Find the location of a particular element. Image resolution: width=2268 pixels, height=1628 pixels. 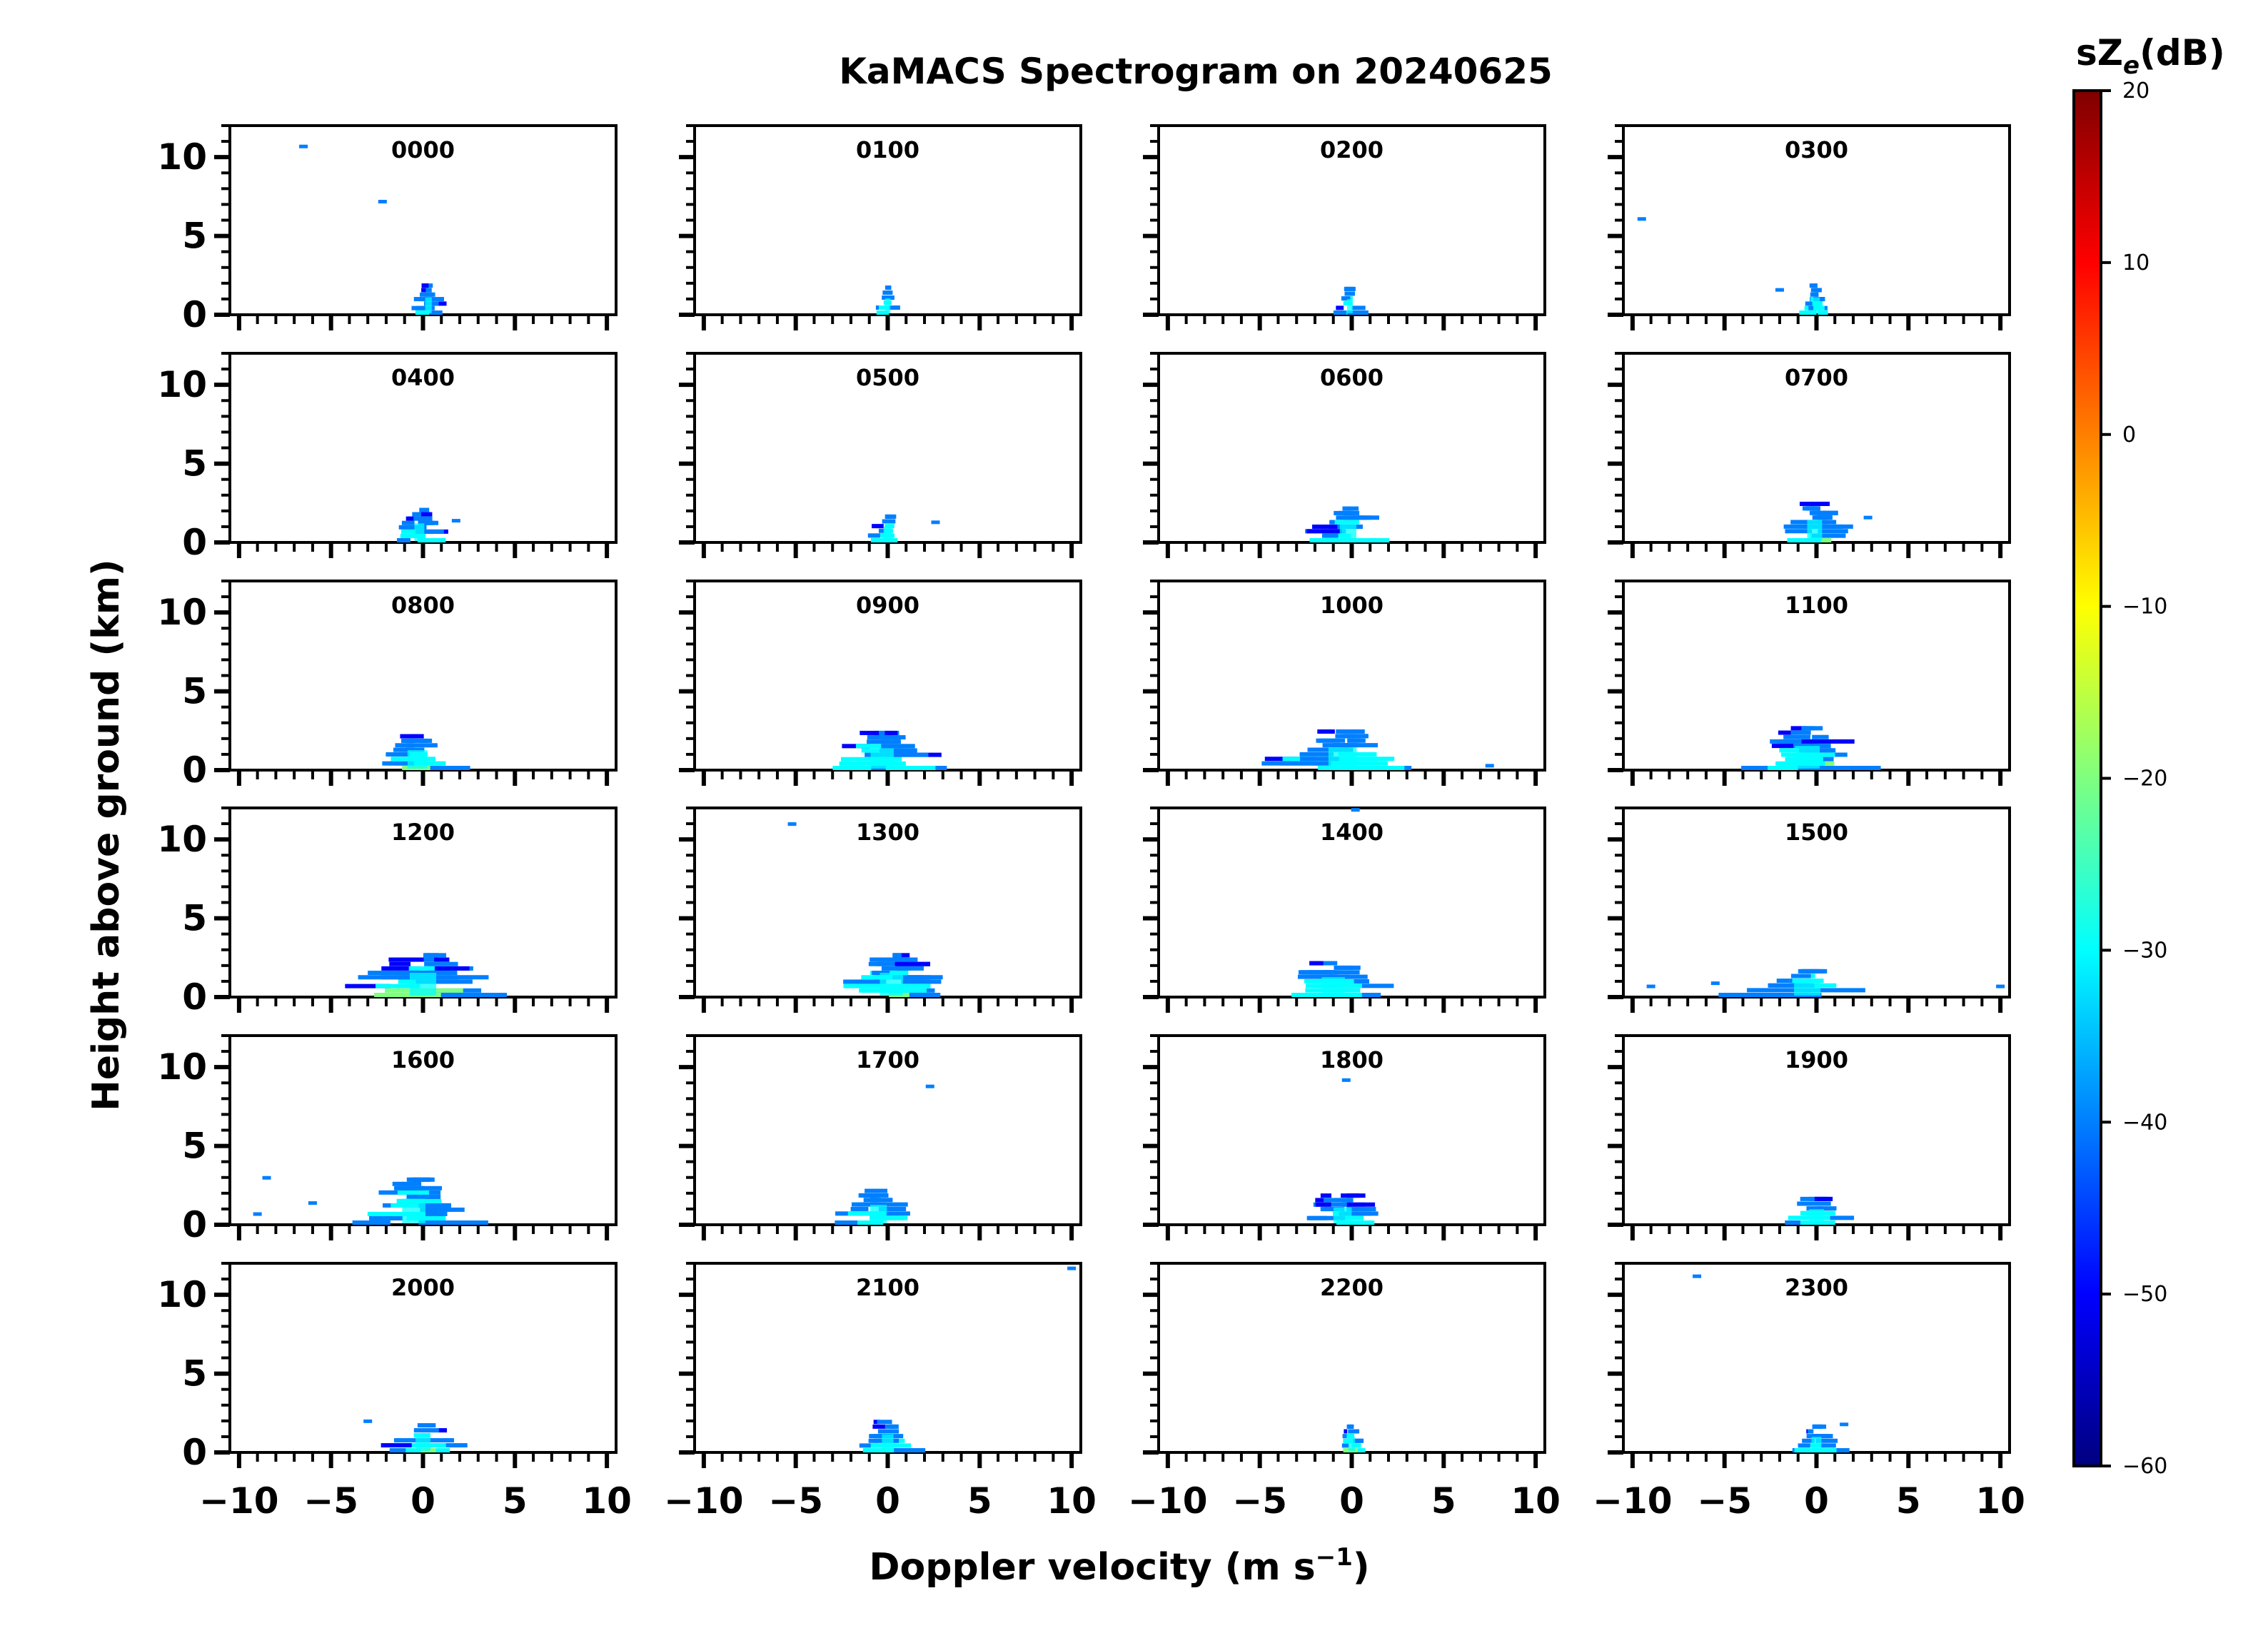

y-tick-label: 0 is located at coordinates (194, 1452).